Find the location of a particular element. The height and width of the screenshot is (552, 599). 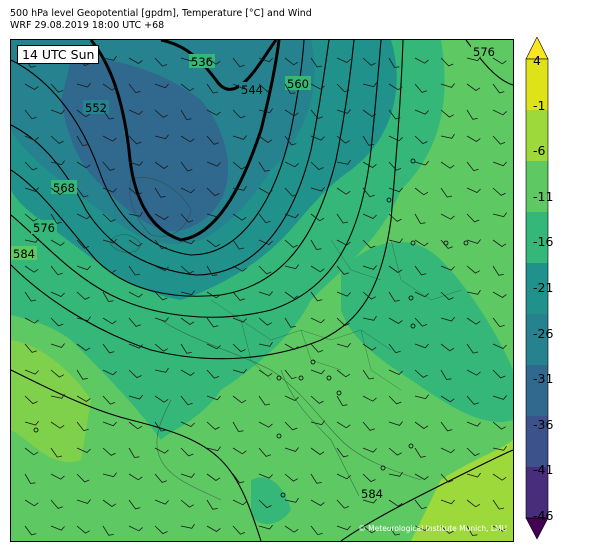

temperature-zone-warm-south is located at coordinates (271, 501).